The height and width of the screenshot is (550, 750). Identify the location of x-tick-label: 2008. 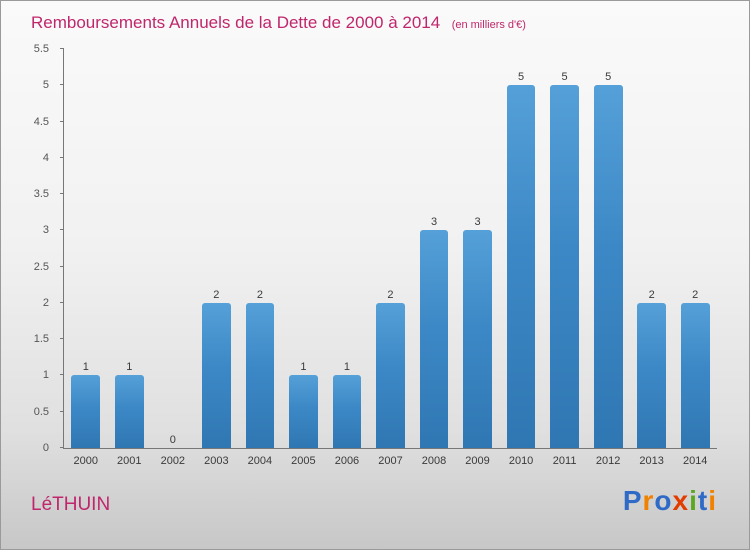
(434, 461).